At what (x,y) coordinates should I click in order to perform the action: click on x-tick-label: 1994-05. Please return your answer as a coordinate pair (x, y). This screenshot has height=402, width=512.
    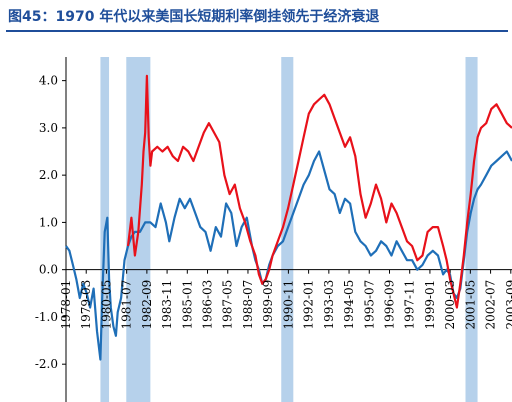
    Looking at the image, I should click on (349, 305).